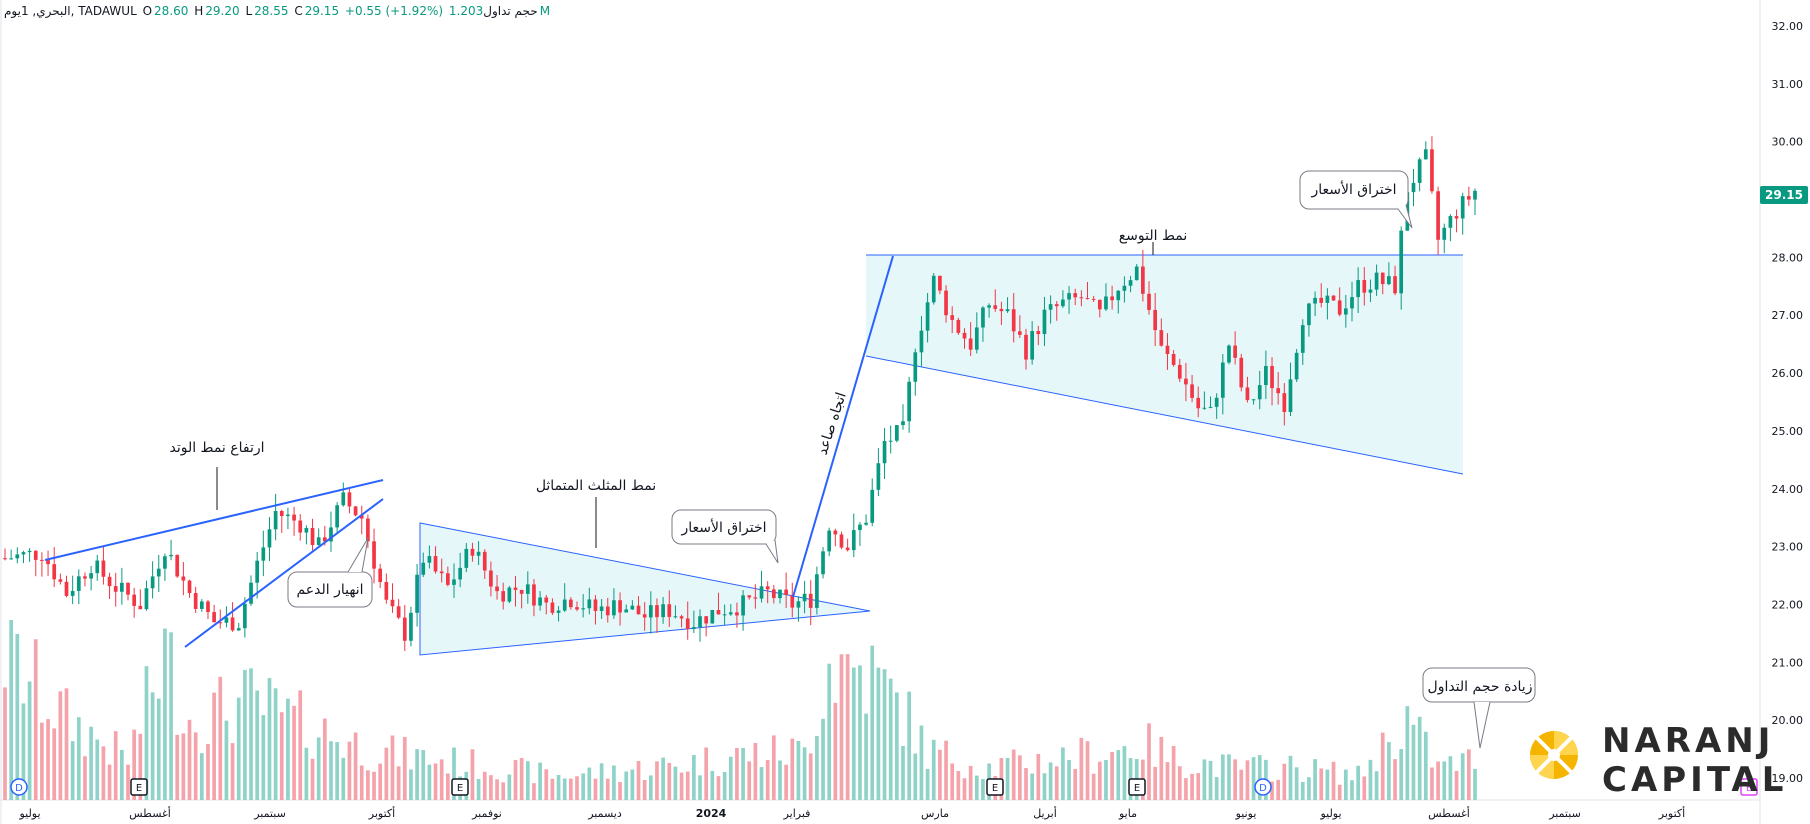  I want to click on wedge-upper-line, so click(214, 520).